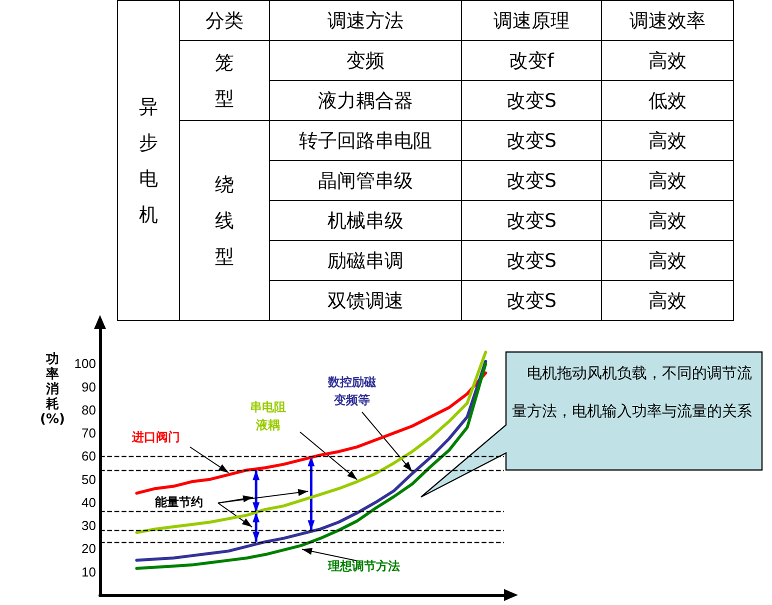 Image resolution: width=772 pixels, height=605 pixels. What do you see at coordinates (224, 81) in the screenshot?
I see `text: 笼型` at bounding box center [224, 81].